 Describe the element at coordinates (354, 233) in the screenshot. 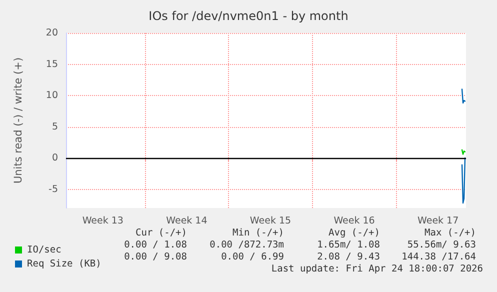

I see `text: Avg (-/+)` at that location.